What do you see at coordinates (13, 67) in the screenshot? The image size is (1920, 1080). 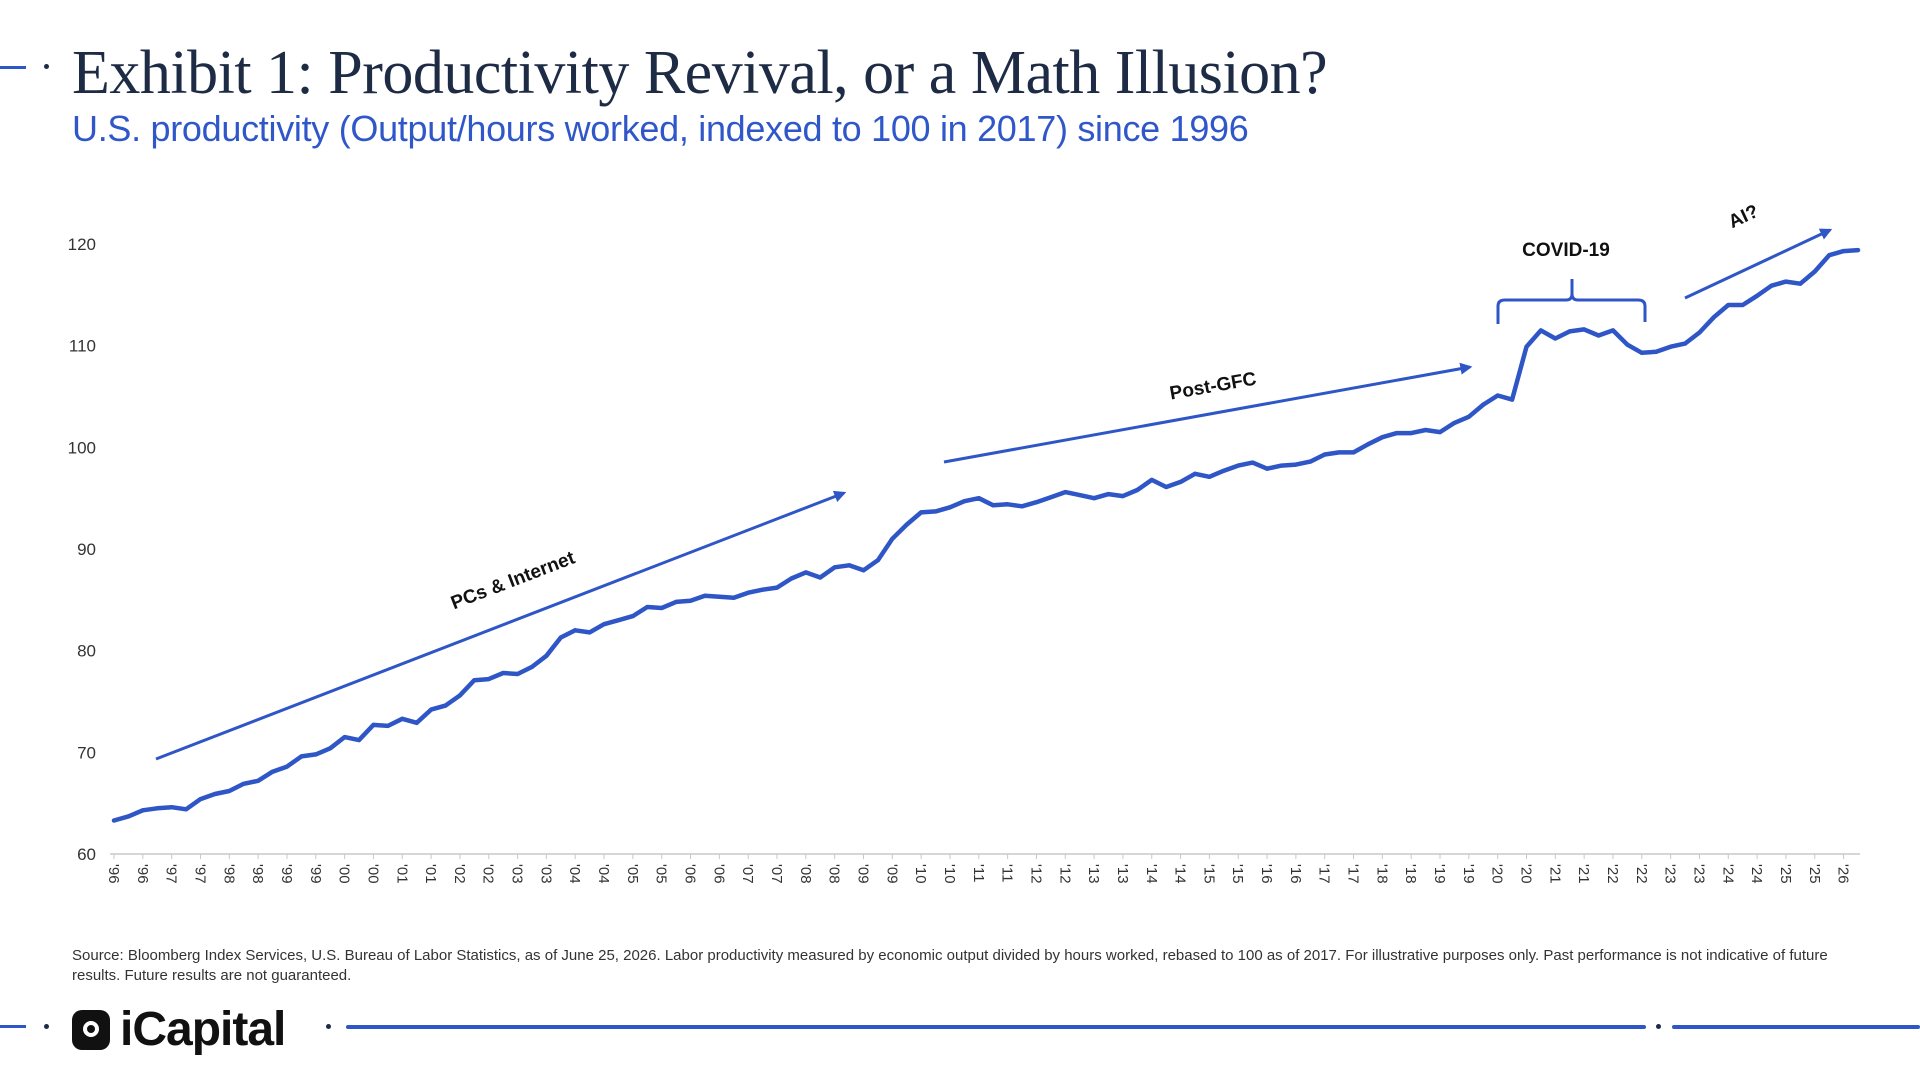 I see `title-accent-dash` at bounding box center [13, 67].